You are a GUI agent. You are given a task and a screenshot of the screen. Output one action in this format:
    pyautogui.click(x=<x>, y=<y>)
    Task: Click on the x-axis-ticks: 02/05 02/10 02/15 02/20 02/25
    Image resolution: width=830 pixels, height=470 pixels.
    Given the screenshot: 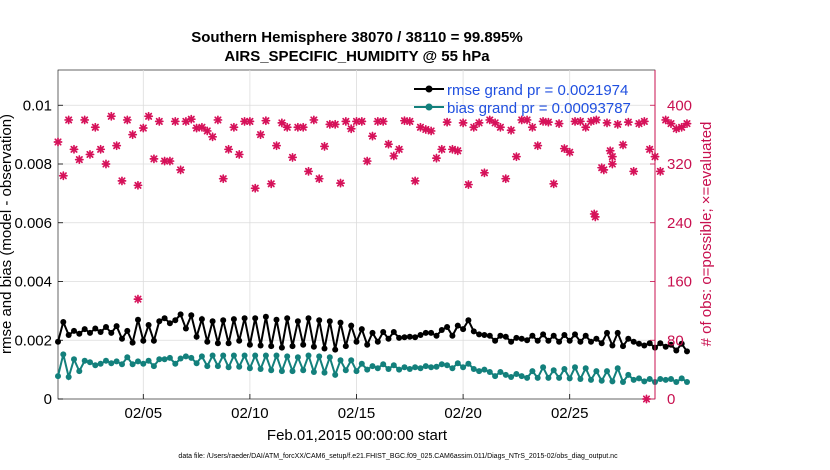 What is the action you would take?
    pyautogui.click(x=356, y=408)
    